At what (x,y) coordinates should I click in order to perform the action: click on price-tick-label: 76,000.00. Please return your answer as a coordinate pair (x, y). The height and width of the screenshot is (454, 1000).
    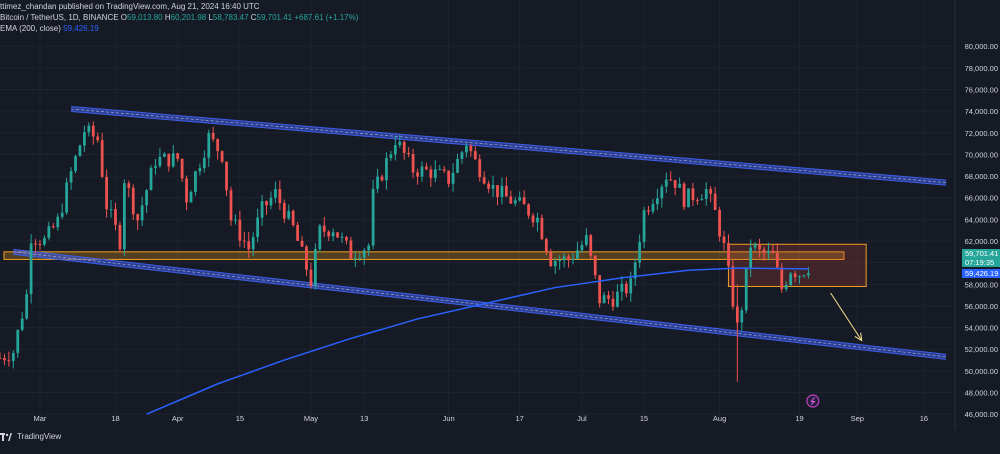
    Looking at the image, I should click on (981, 90).